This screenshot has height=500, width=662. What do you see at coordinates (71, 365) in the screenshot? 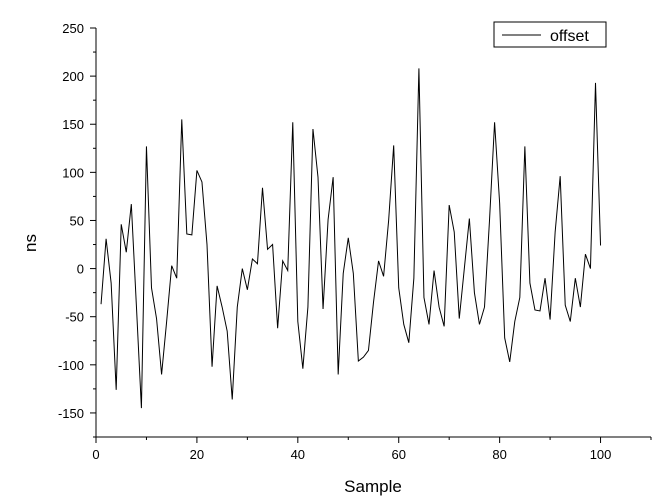
I see `y-tick-label: -100` at bounding box center [71, 365].